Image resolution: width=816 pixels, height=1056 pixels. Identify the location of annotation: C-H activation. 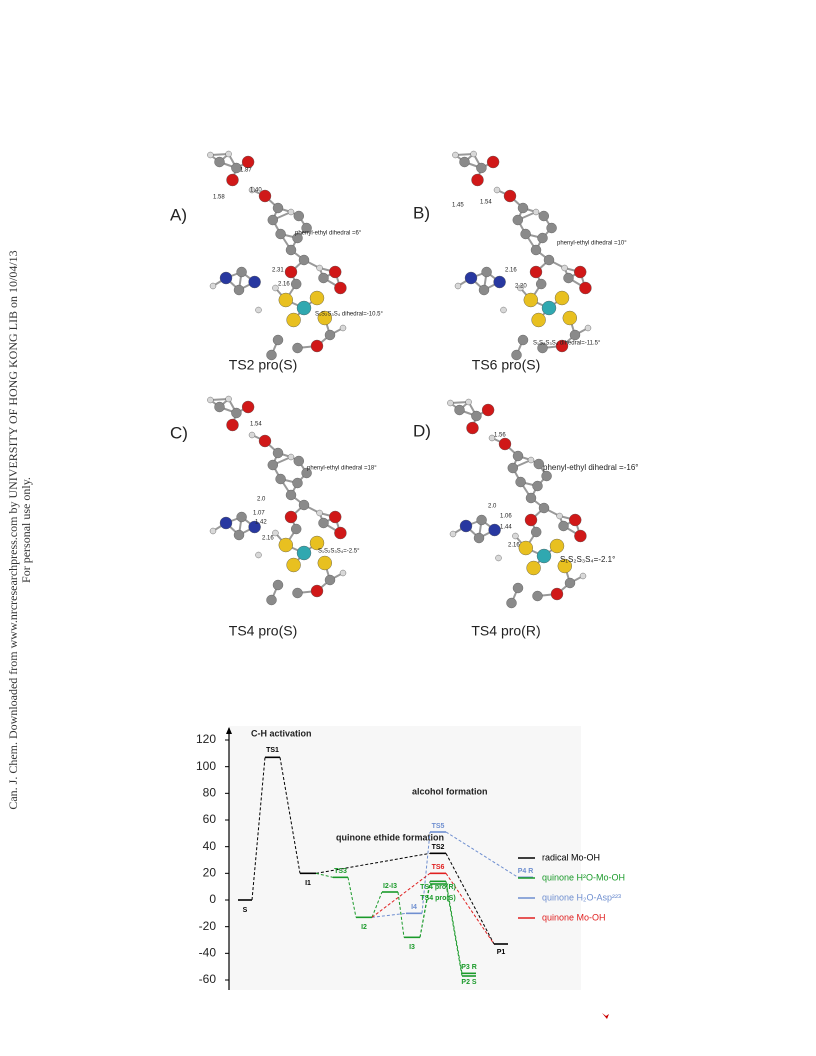
(281, 733).